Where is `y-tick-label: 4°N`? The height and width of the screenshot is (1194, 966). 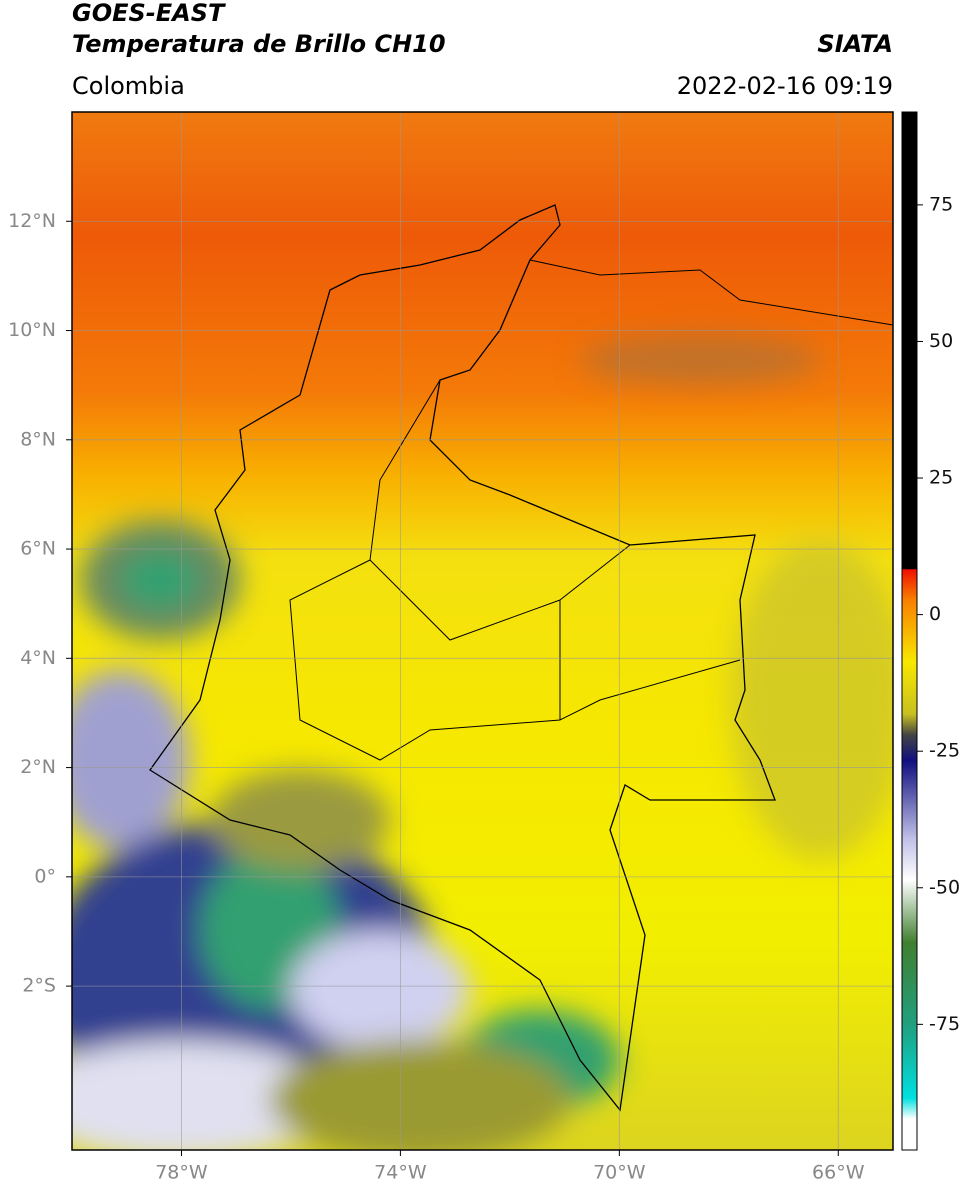
y-tick-label: 4°N is located at coordinates (38, 658).